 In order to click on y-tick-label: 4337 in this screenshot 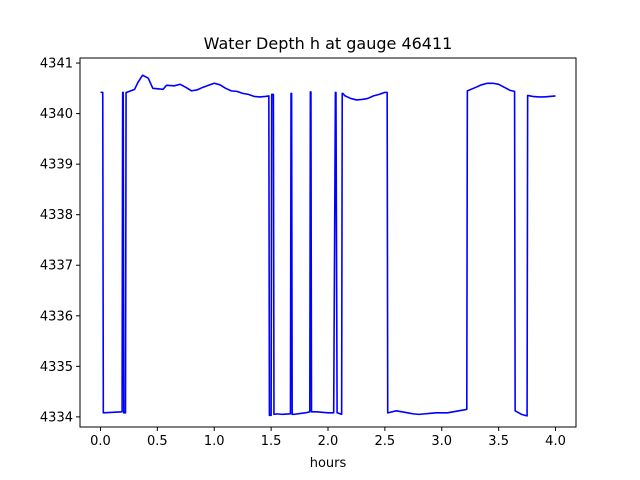, I will do `click(56, 266)`.